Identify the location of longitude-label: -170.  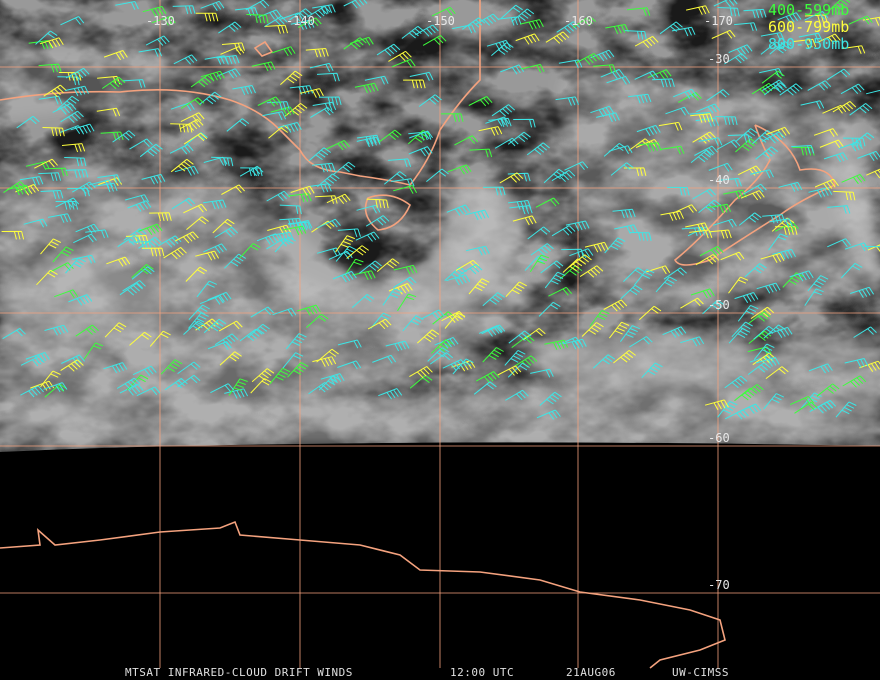
(718, 21).